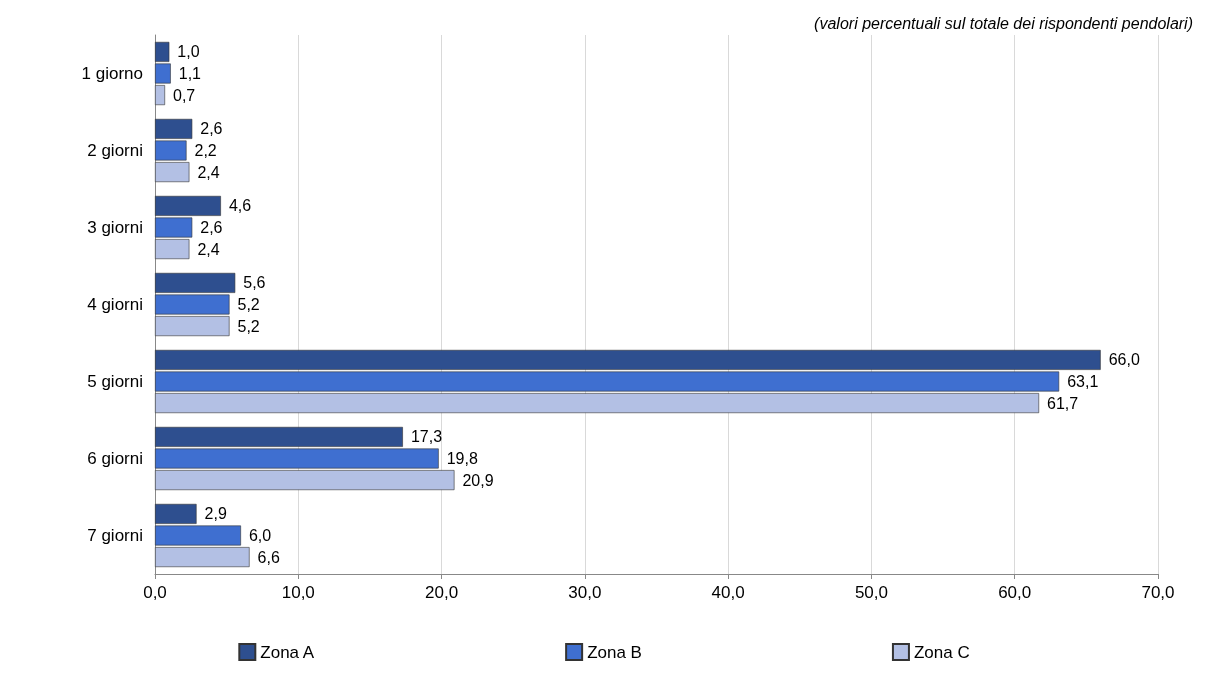 This screenshot has width=1208, height=684. Describe the element at coordinates (205, 150) in the screenshot. I see `data-label: 2,2` at that location.